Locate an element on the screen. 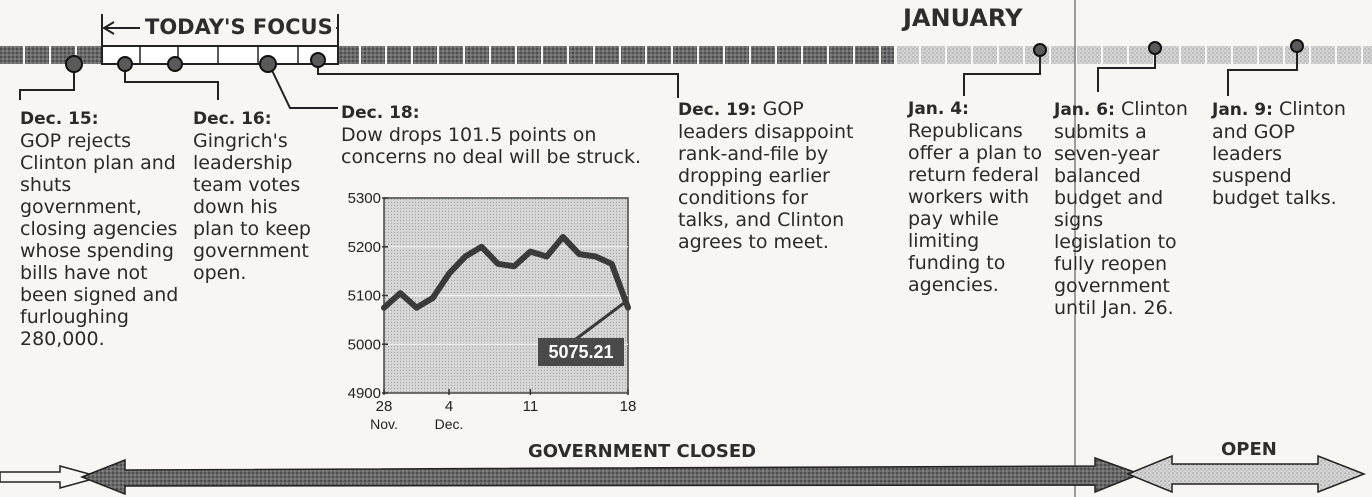  marker-jan6 is located at coordinates (1155, 48).